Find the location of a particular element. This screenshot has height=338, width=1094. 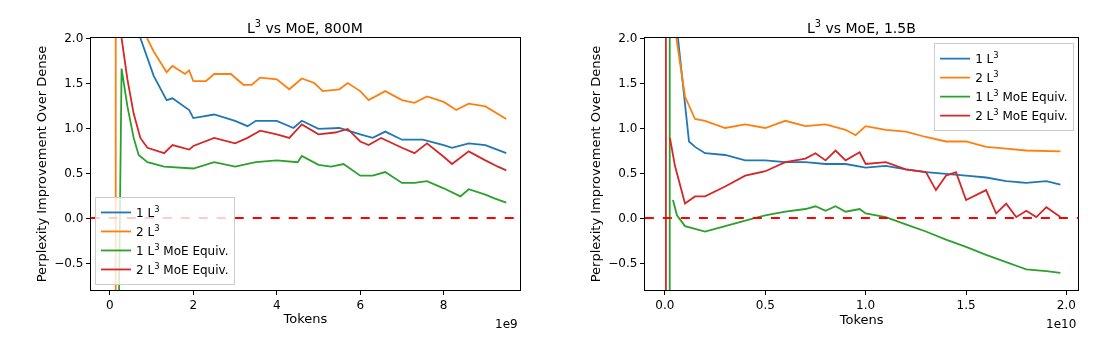

text: 1e9 is located at coordinates (506, 324).